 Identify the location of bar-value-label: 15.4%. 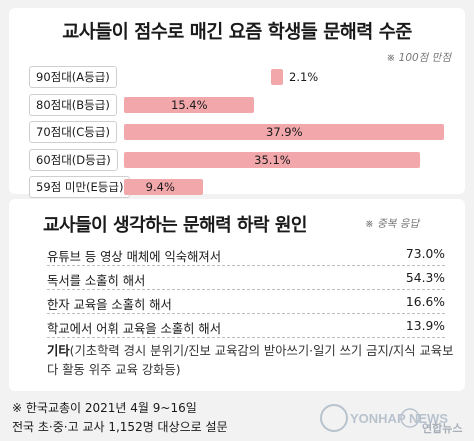
(189, 104).